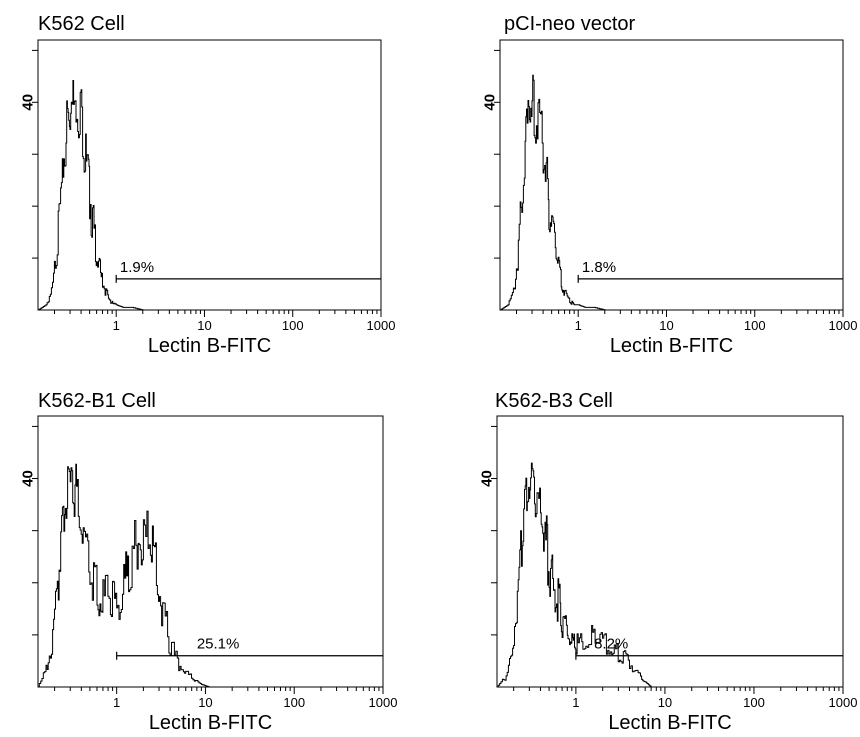 This screenshot has width=860, height=737. What do you see at coordinates (554, 401) in the screenshot?
I see `panel-title: K562-B3 Cell` at bounding box center [554, 401].